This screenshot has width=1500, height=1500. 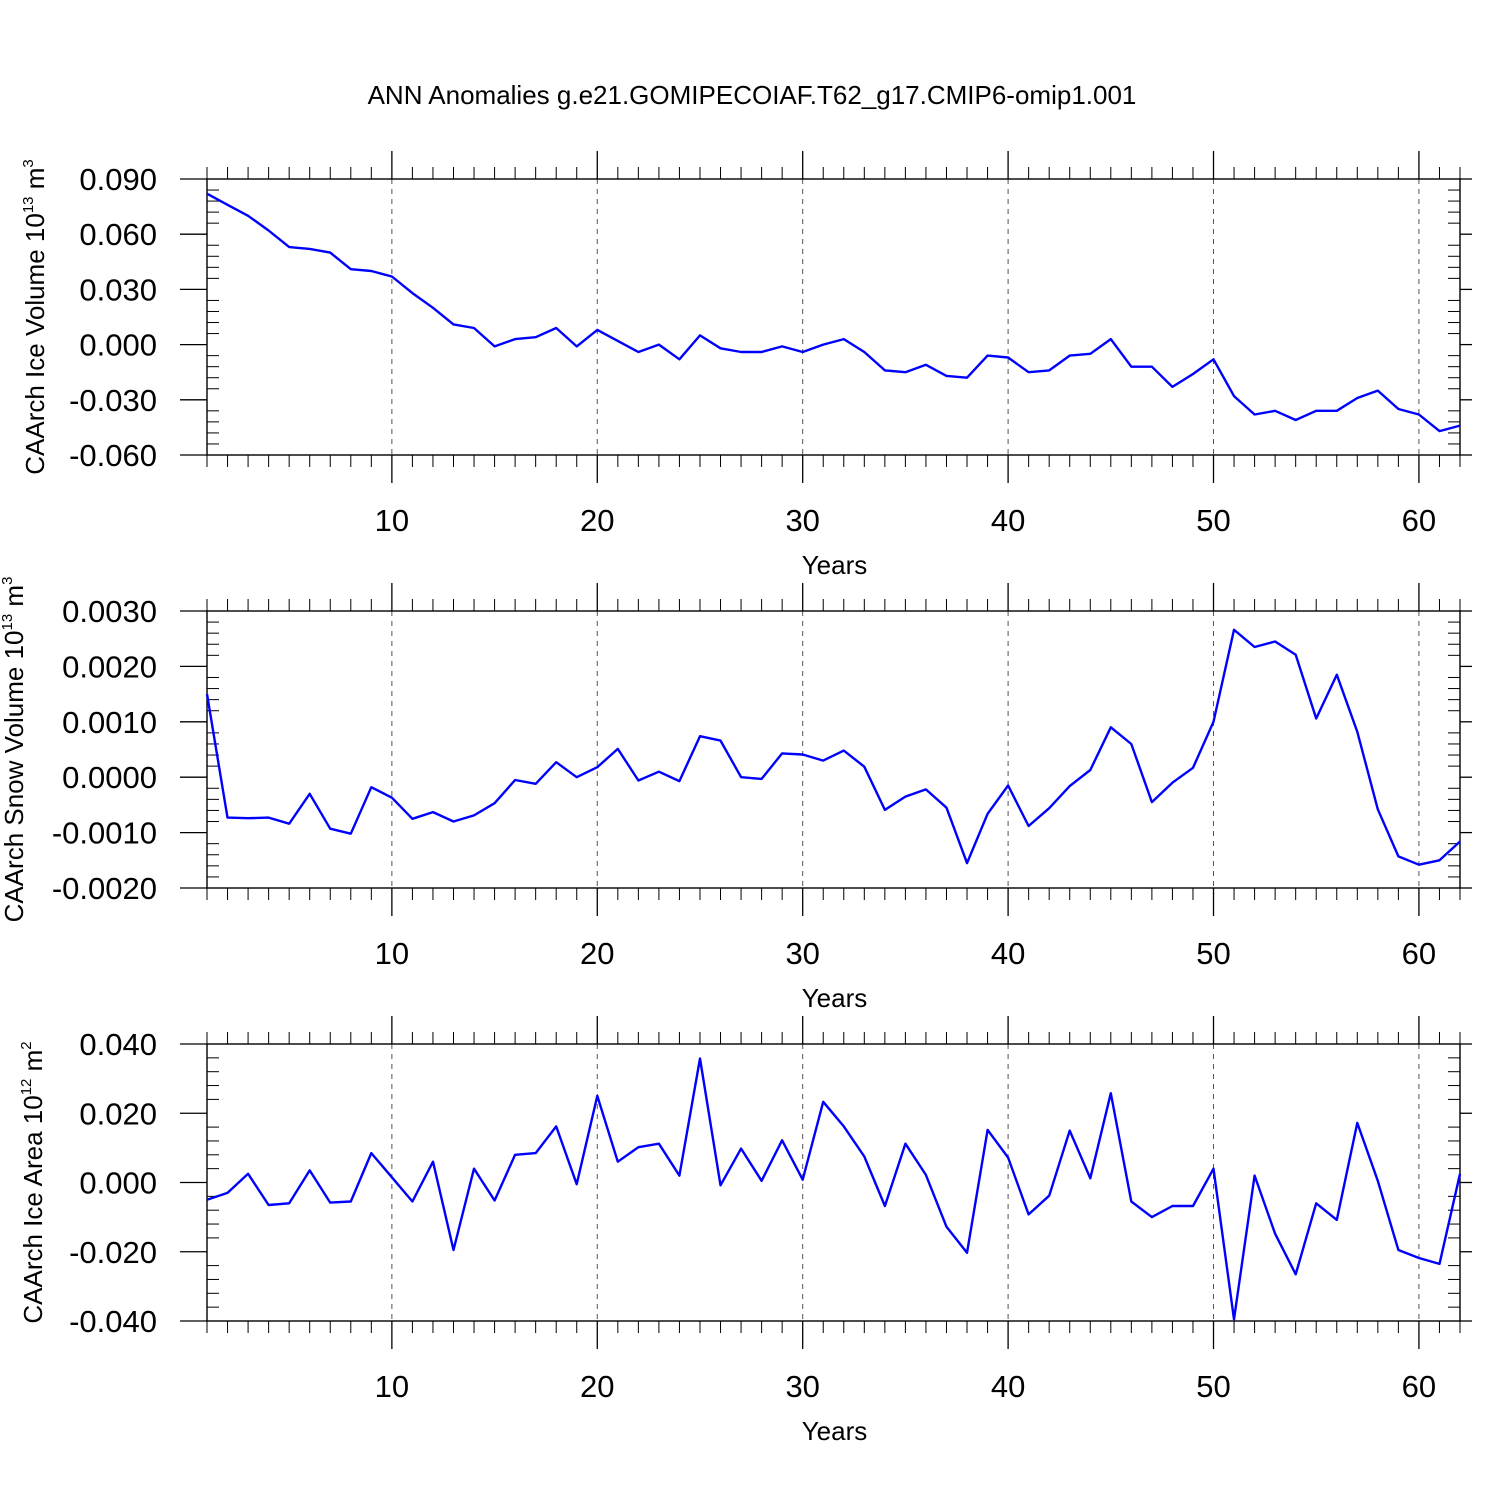 What do you see at coordinates (8, 581) in the screenshot?
I see `snow-volume-y-axis-title-ylabel-unit-power: 3` at bounding box center [8, 581].